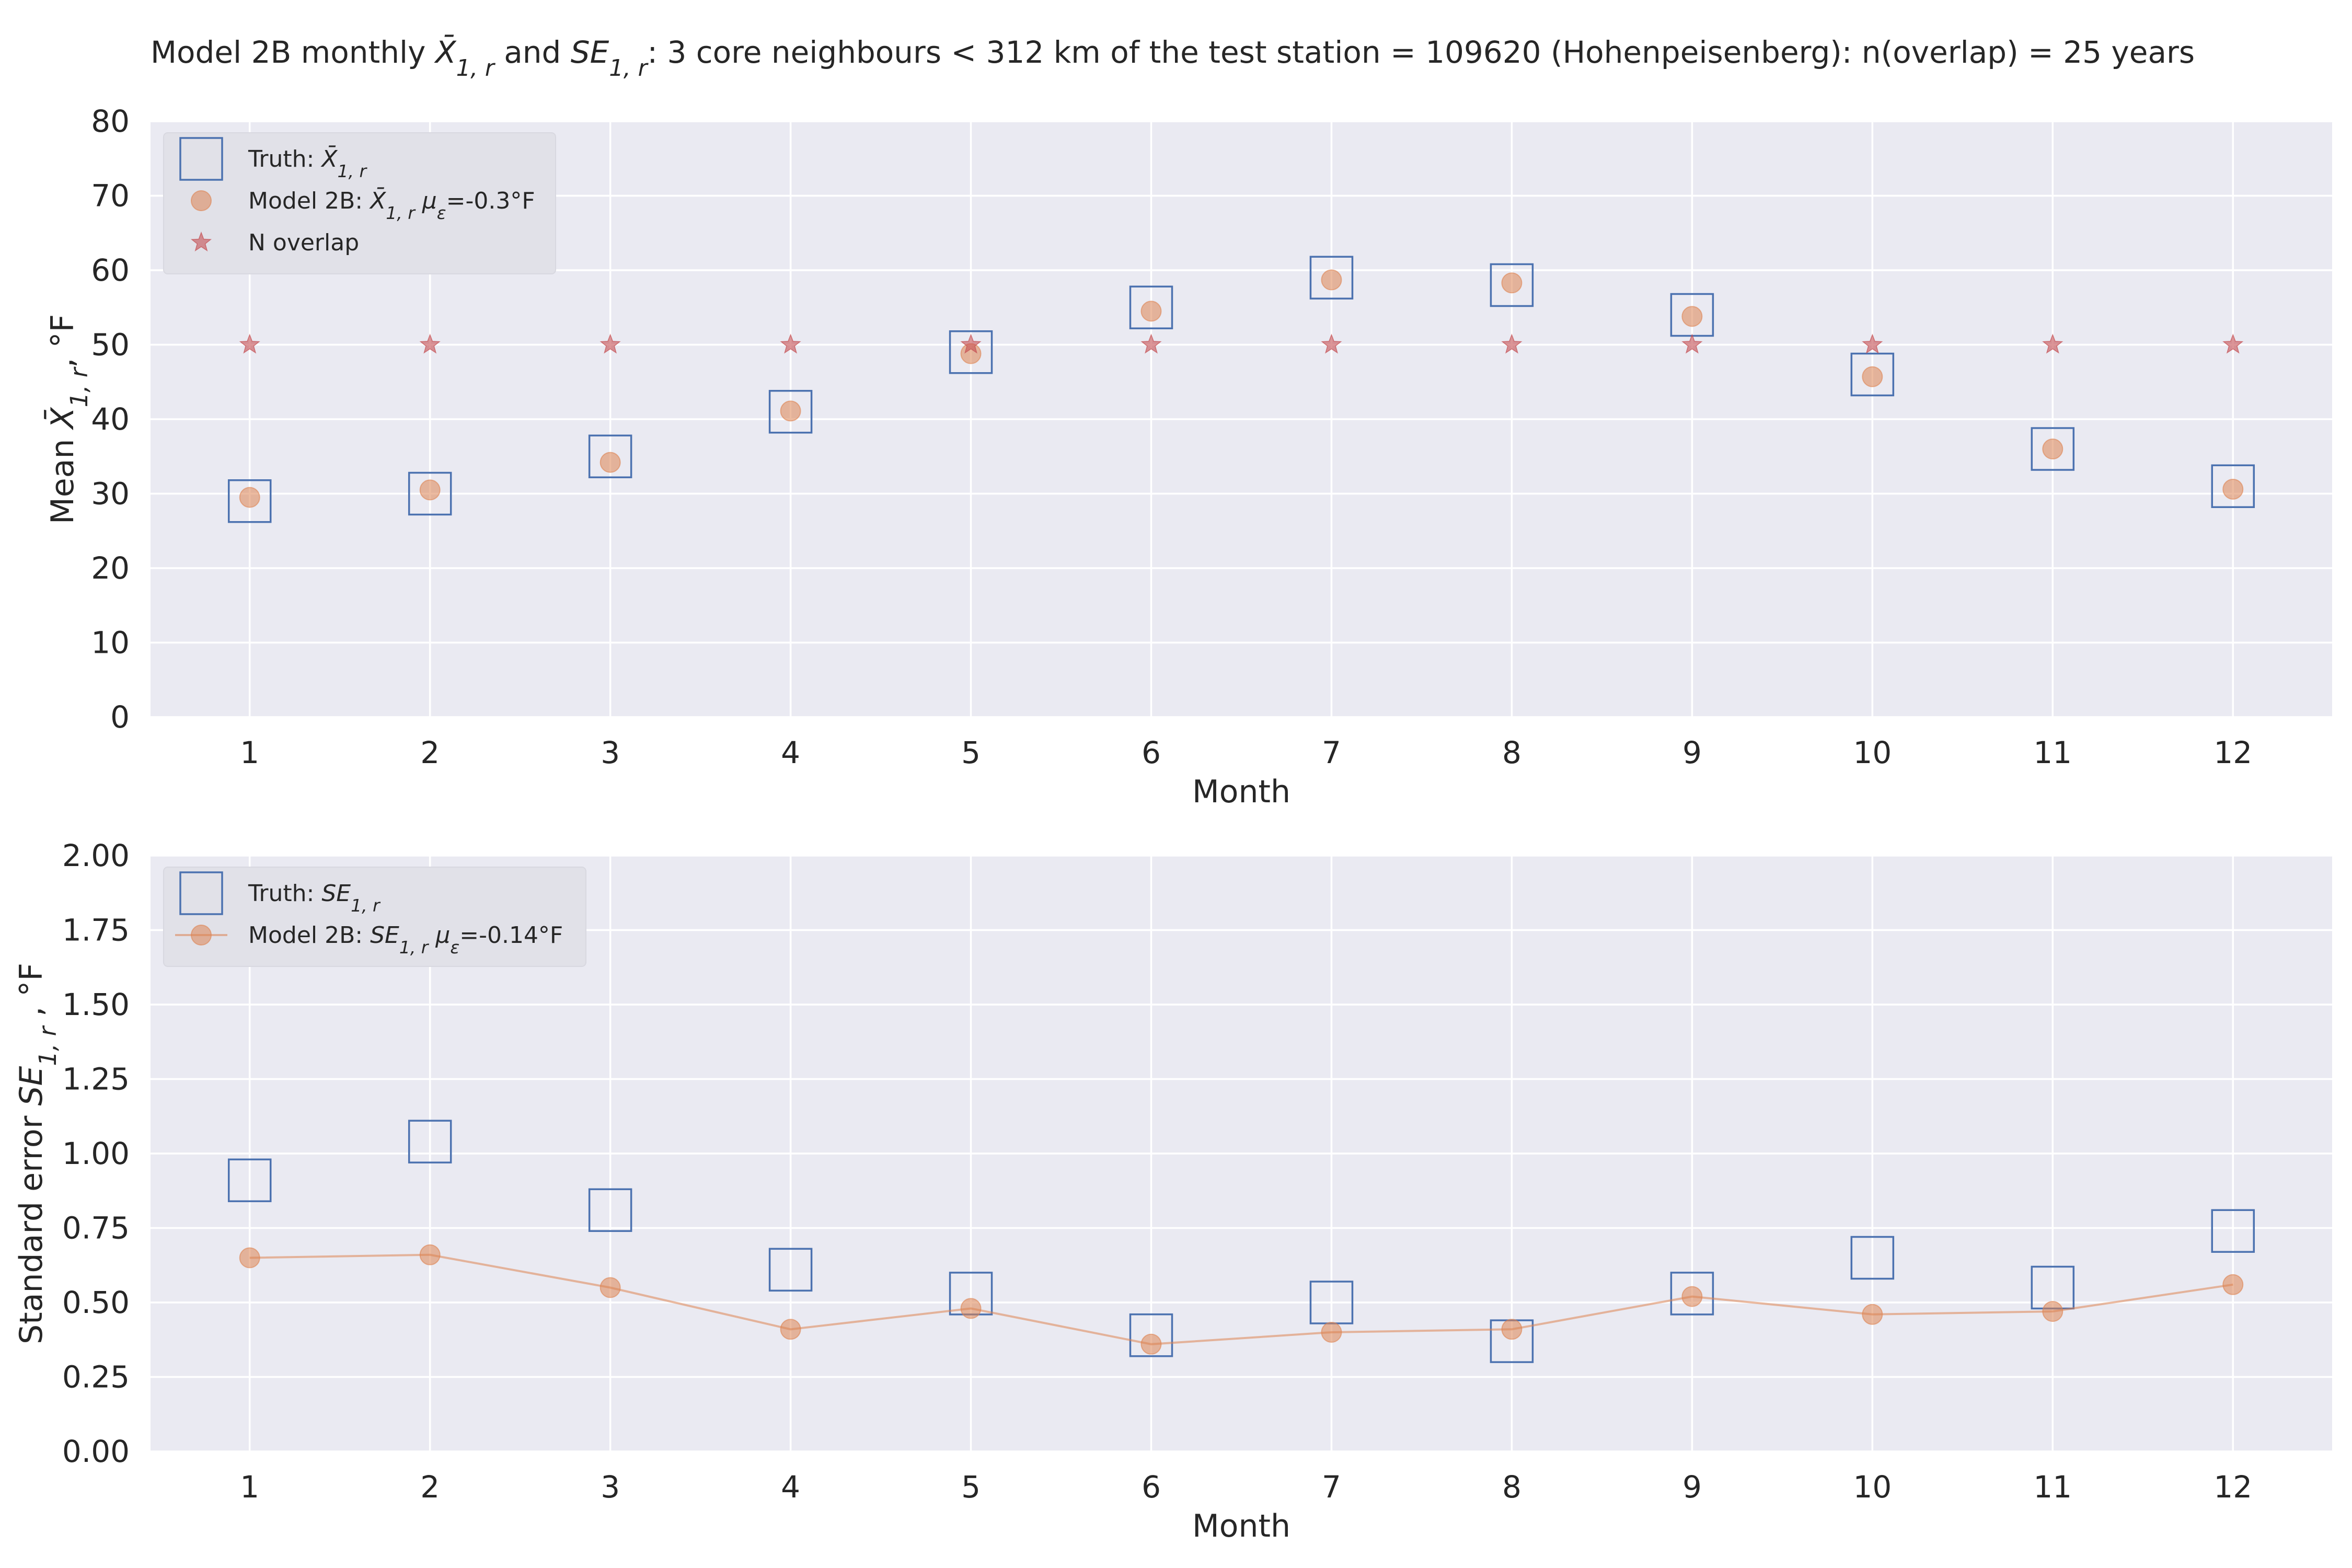 This screenshot has height=1568, width=2352. Describe the element at coordinates (68, 419) in the screenshot. I see `y-axis-label: Mean X̄1, r, °F` at that location.